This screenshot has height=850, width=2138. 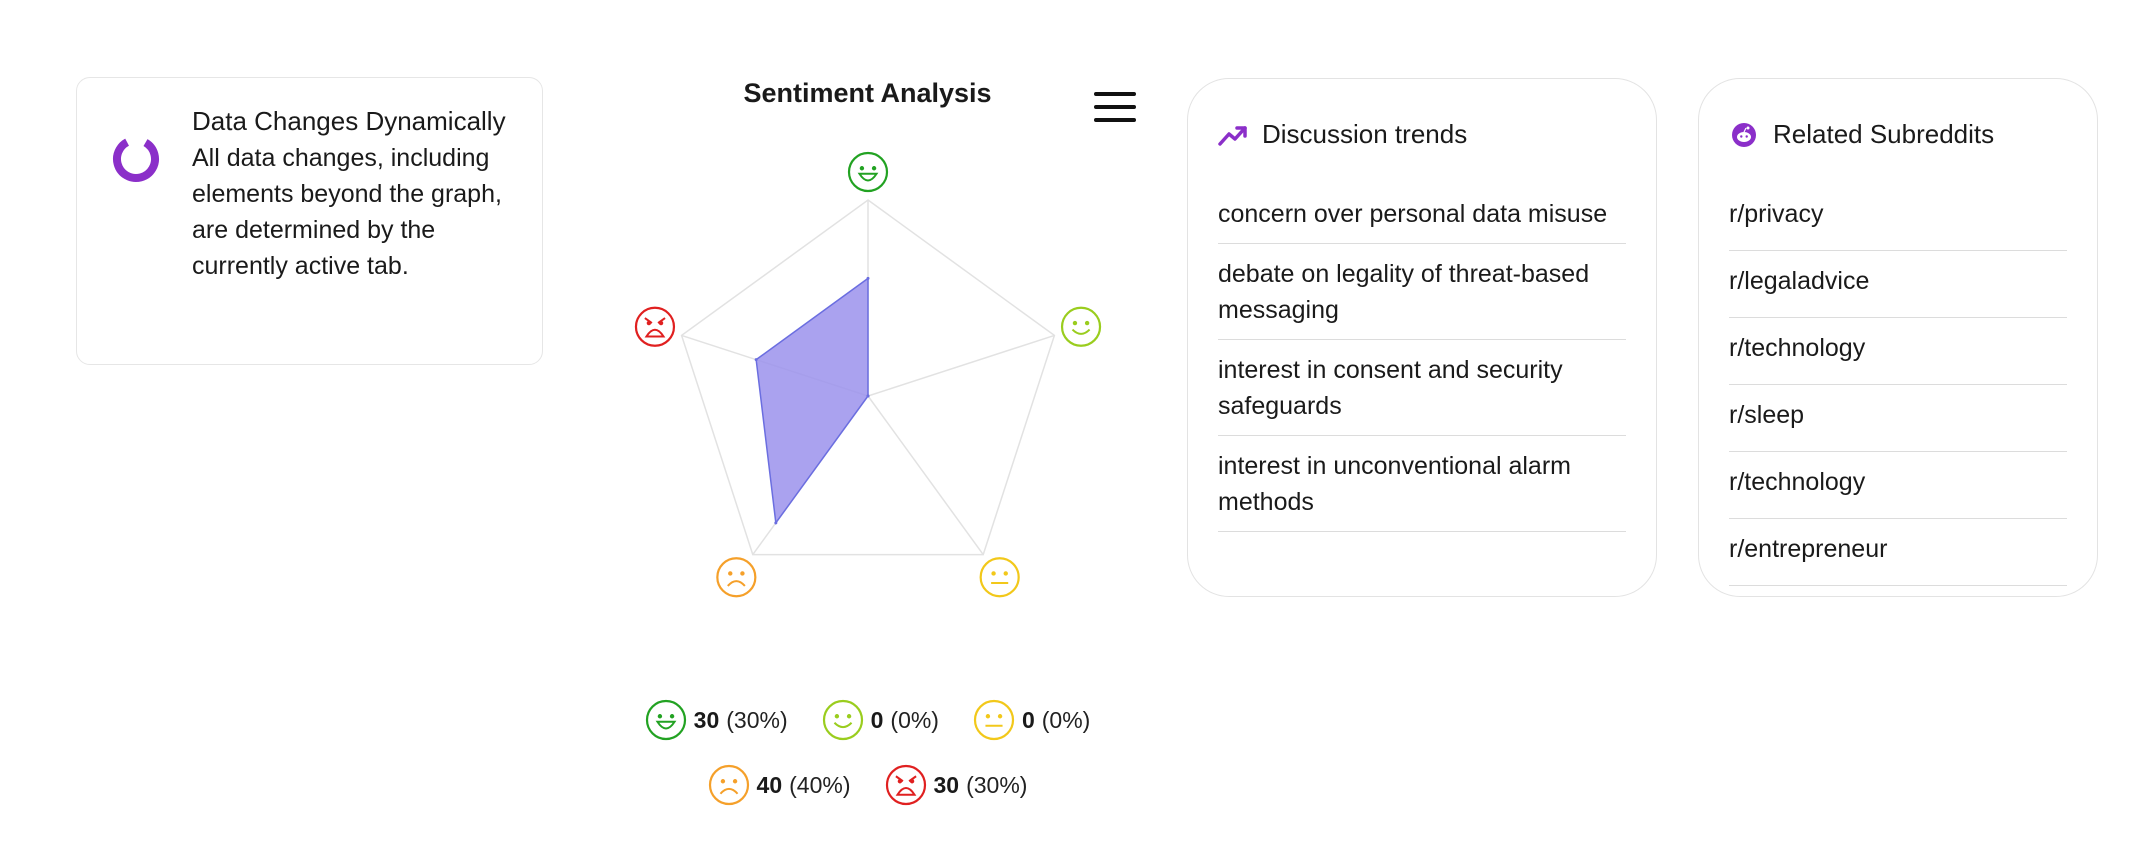 What do you see at coordinates (867, 93) in the screenshot?
I see `chart-title: Sentiment Analysis` at bounding box center [867, 93].